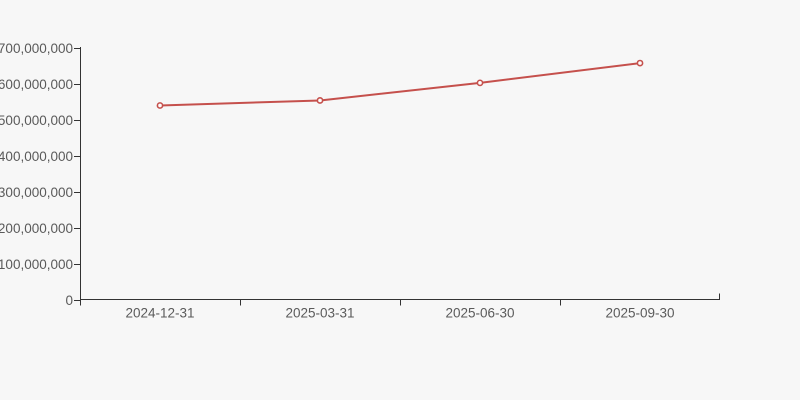 The height and width of the screenshot is (400, 800). What do you see at coordinates (36, 264) in the screenshot?
I see `y-axis-tick-label: 100,000,000` at bounding box center [36, 264].